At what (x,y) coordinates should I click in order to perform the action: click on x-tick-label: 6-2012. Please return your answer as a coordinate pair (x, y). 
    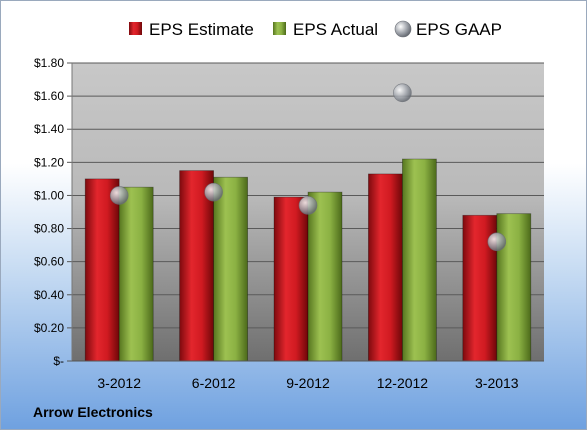
    Looking at the image, I should click on (214, 383).